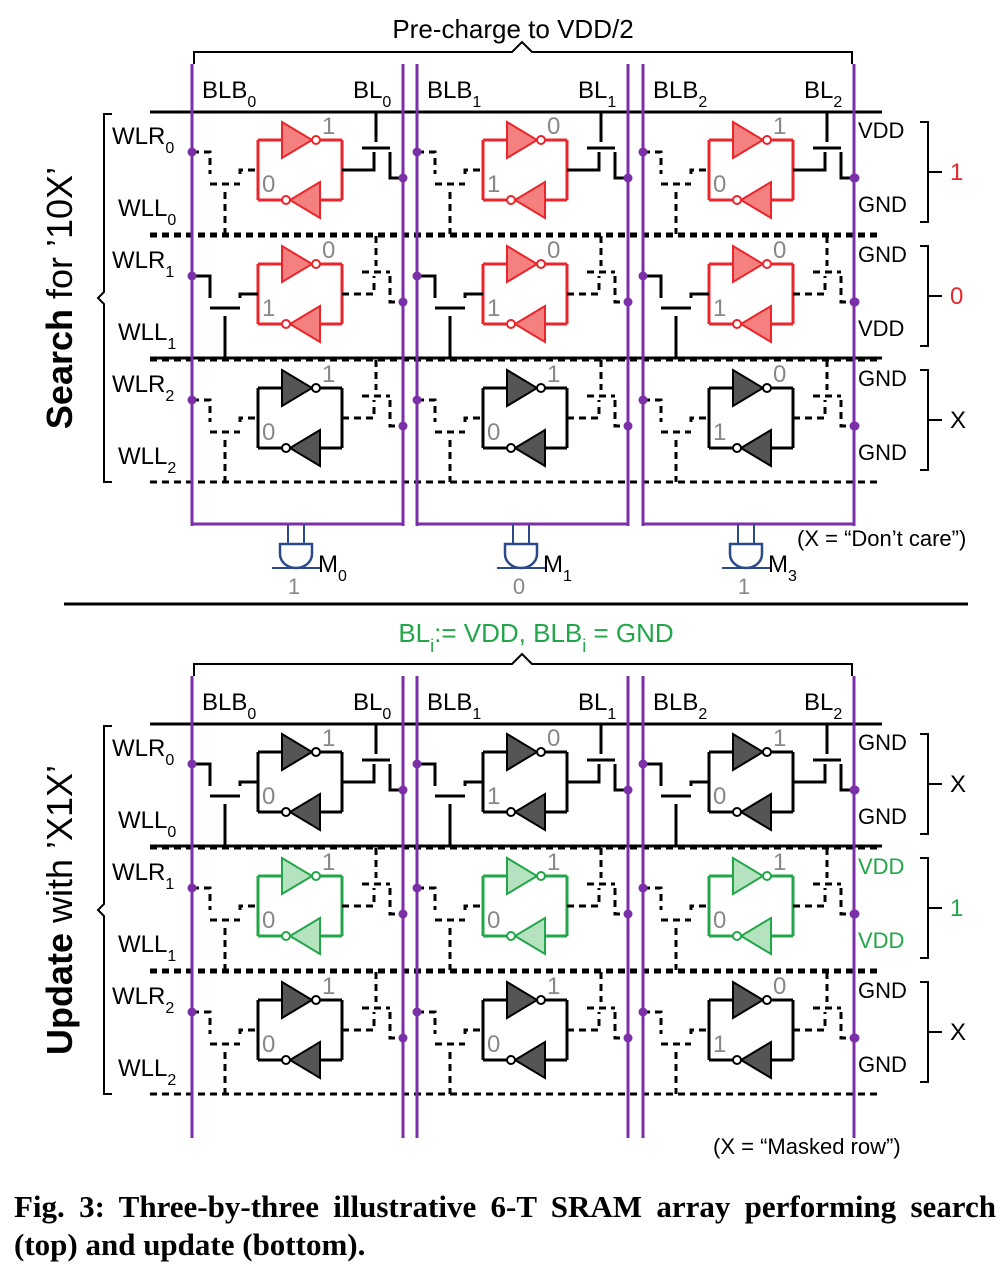 Image resolution: width=1006 pixels, height=1276 pixels. What do you see at coordinates (508, 633) in the screenshot?
I see `write-label-part: := VDD, BLB` at bounding box center [508, 633].